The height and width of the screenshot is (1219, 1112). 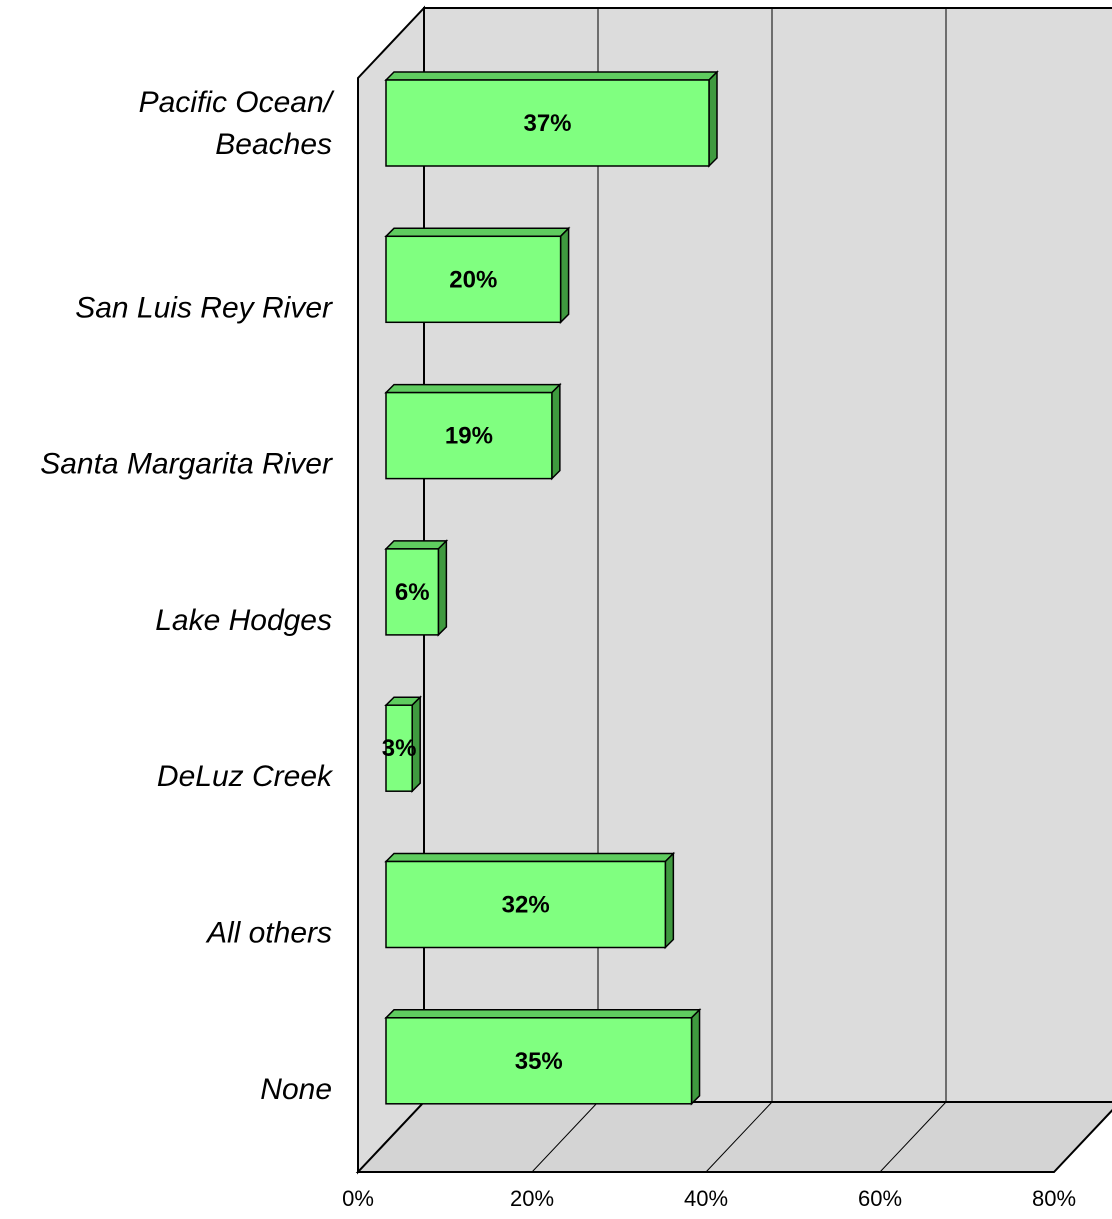 I want to click on x-axis-tick-labels: 0% 20% 40% 60% 80%, so click(x=709, y=1198).